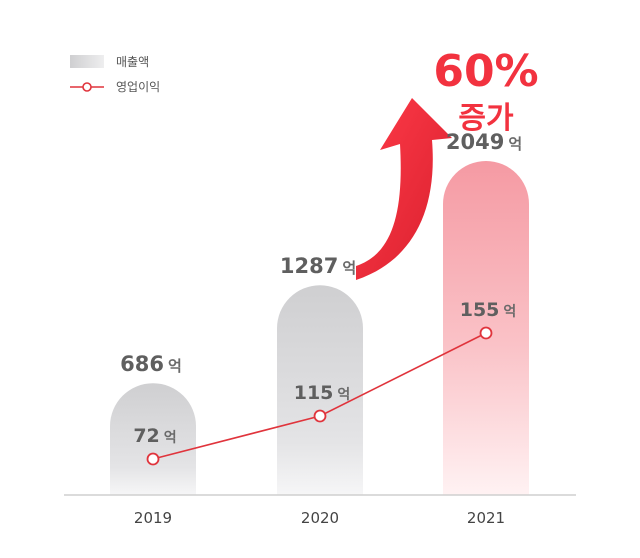 This screenshot has height=558, width=640. Describe the element at coordinates (151, 364) in the screenshot. I see `revenue-value-label-2019: 686 억` at that location.